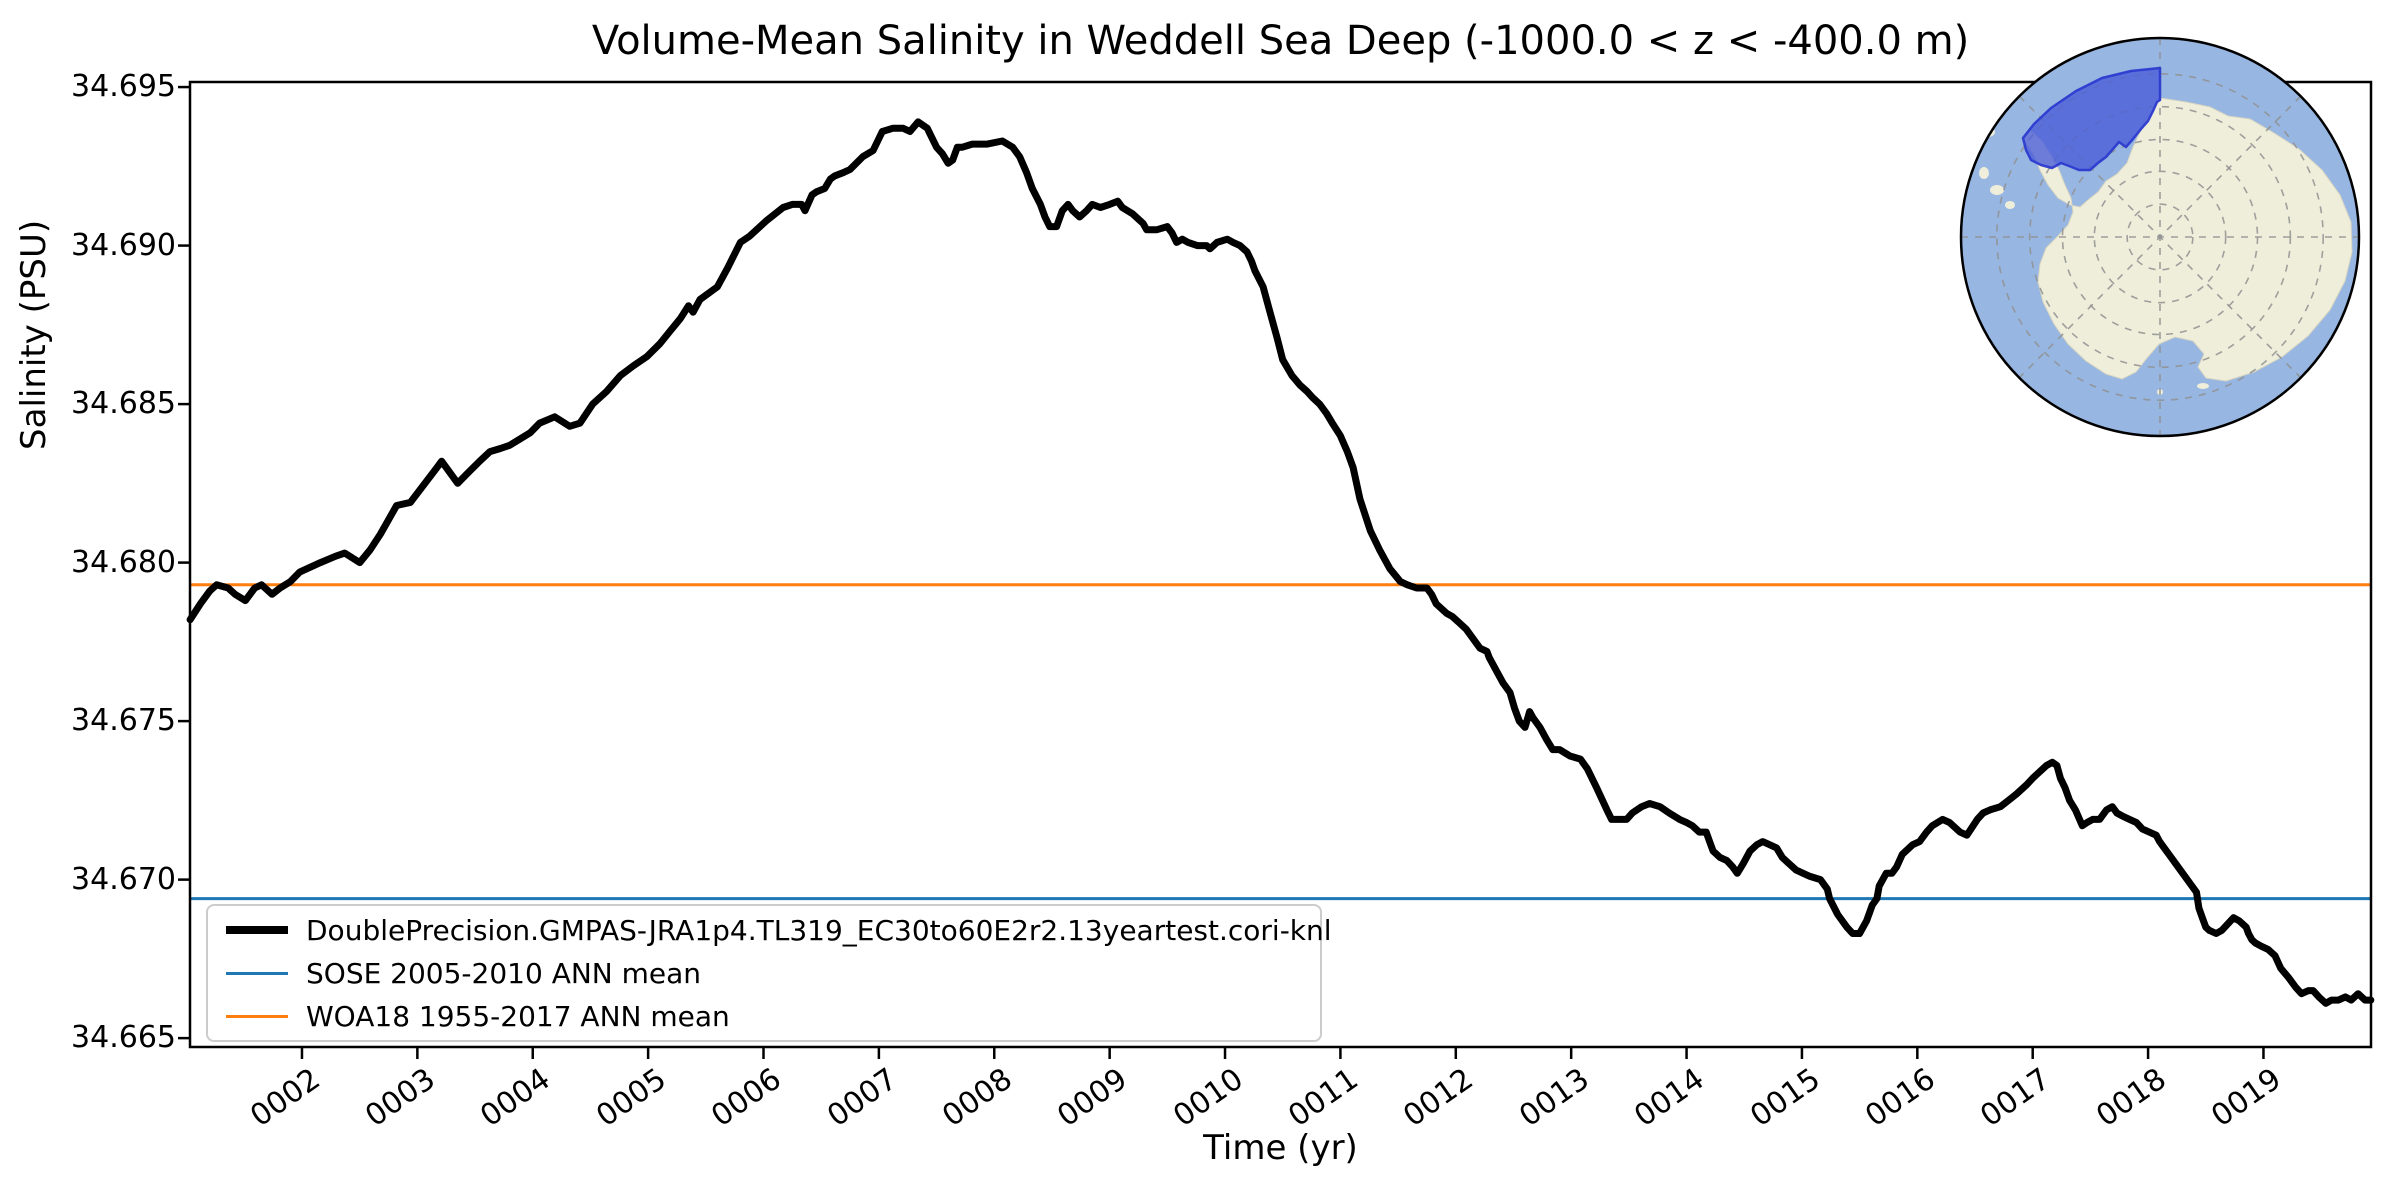 This screenshot has width=2400, height=1200. What do you see at coordinates (123, 1038) in the screenshot?
I see `y-tick-label: 34.665` at bounding box center [123, 1038].